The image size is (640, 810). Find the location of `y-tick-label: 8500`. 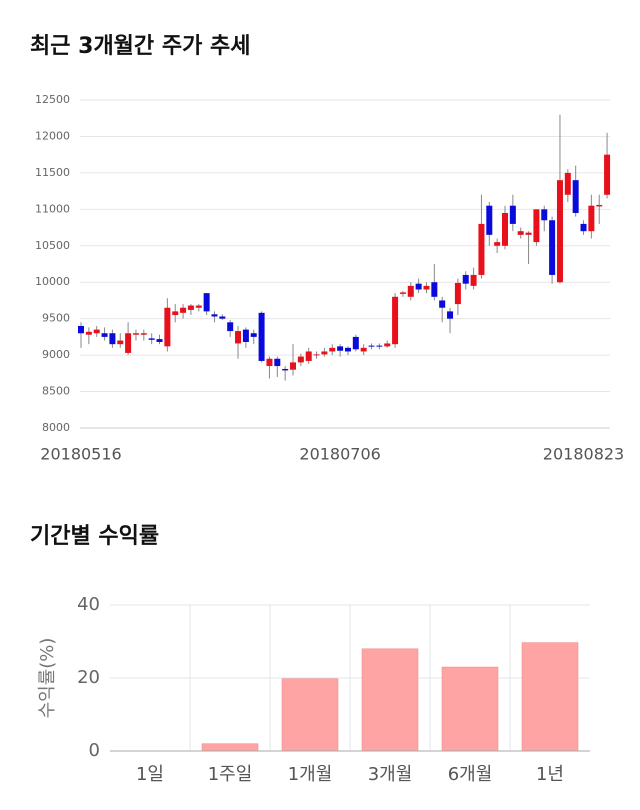

y-tick-label: 8500 is located at coordinates (56, 391).